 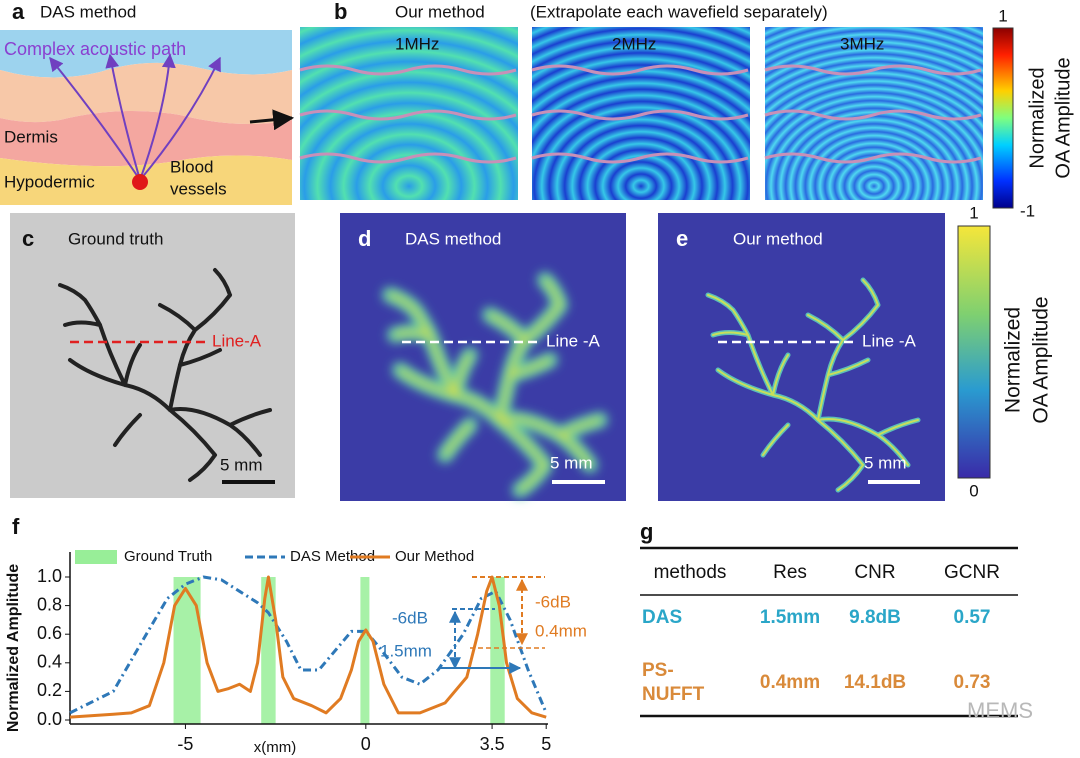 What do you see at coordinates (875, 617) in the screenshot?
I see `table-cell: 9.8dB` at bounding box center [875, 617].